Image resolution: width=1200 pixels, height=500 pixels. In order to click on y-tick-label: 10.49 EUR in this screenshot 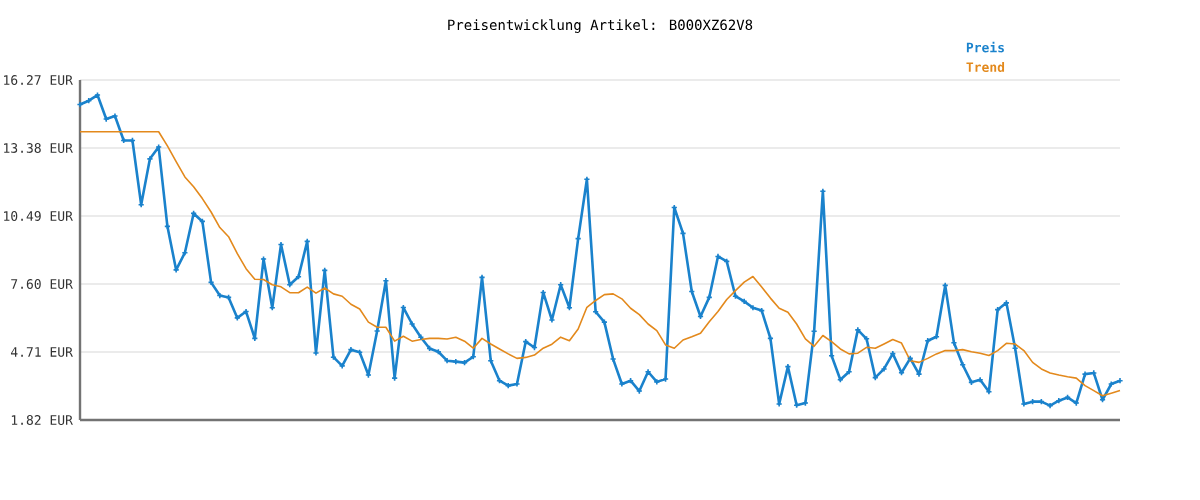, I will do `click(38, 216)`.